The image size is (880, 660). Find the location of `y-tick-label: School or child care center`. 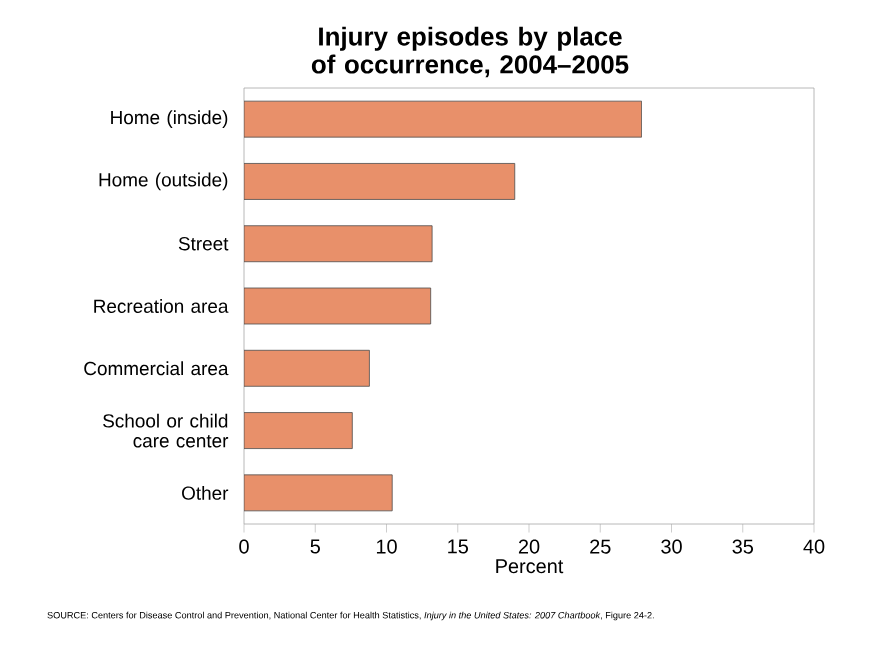

y-tick-label: School or child care center is located at coordinates (166, 430).